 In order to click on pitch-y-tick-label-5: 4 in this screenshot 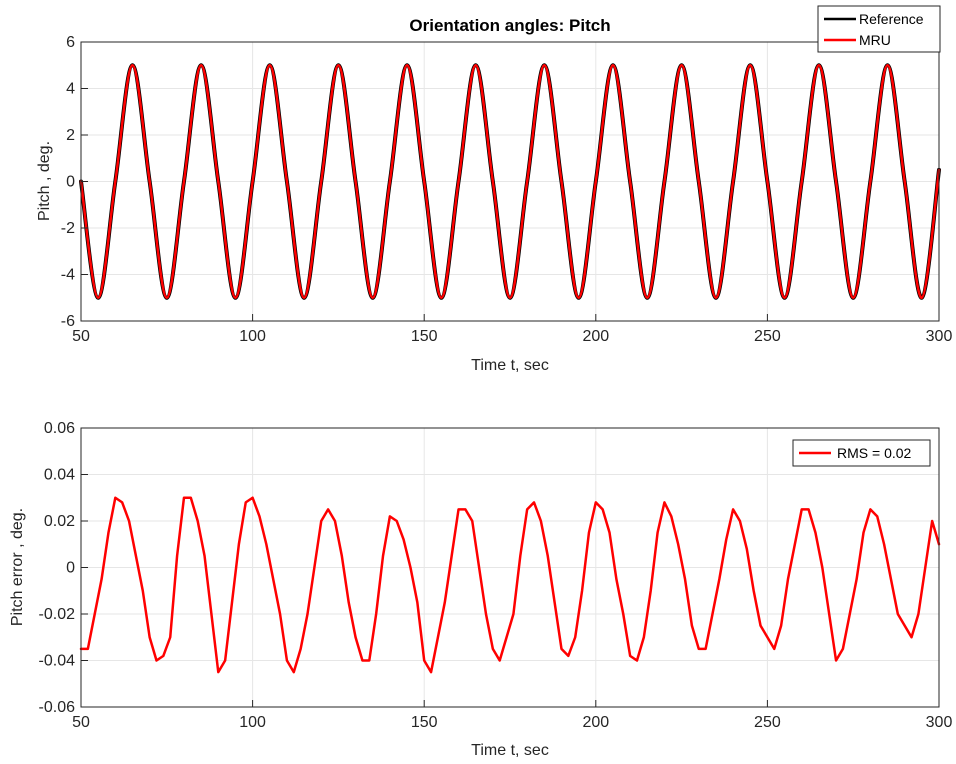, I will do `click(70, 89)`.